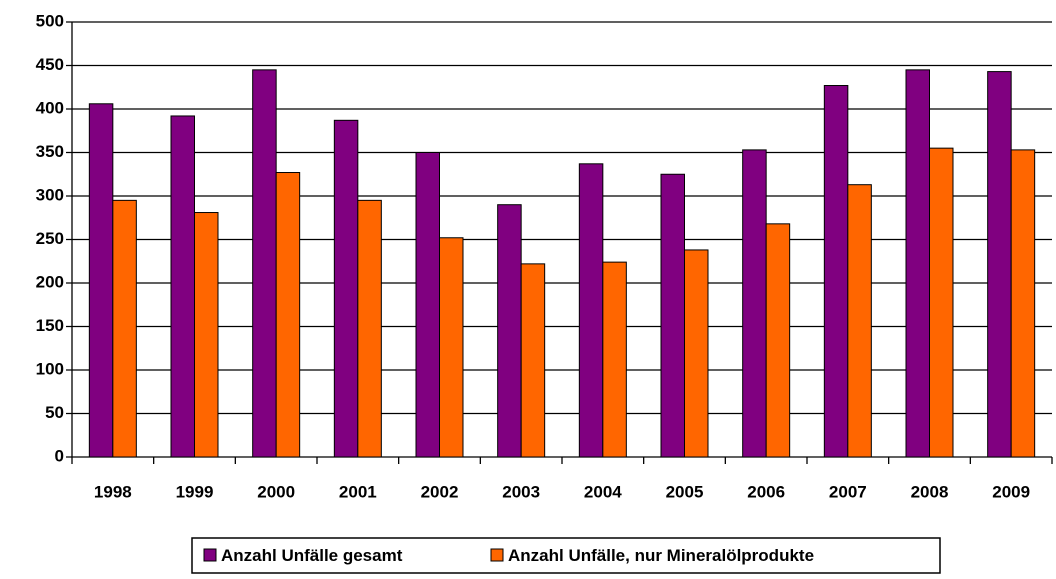 The image size is (1056, 579). I want to click on x-tick-label: 2000, so click(276, 491).